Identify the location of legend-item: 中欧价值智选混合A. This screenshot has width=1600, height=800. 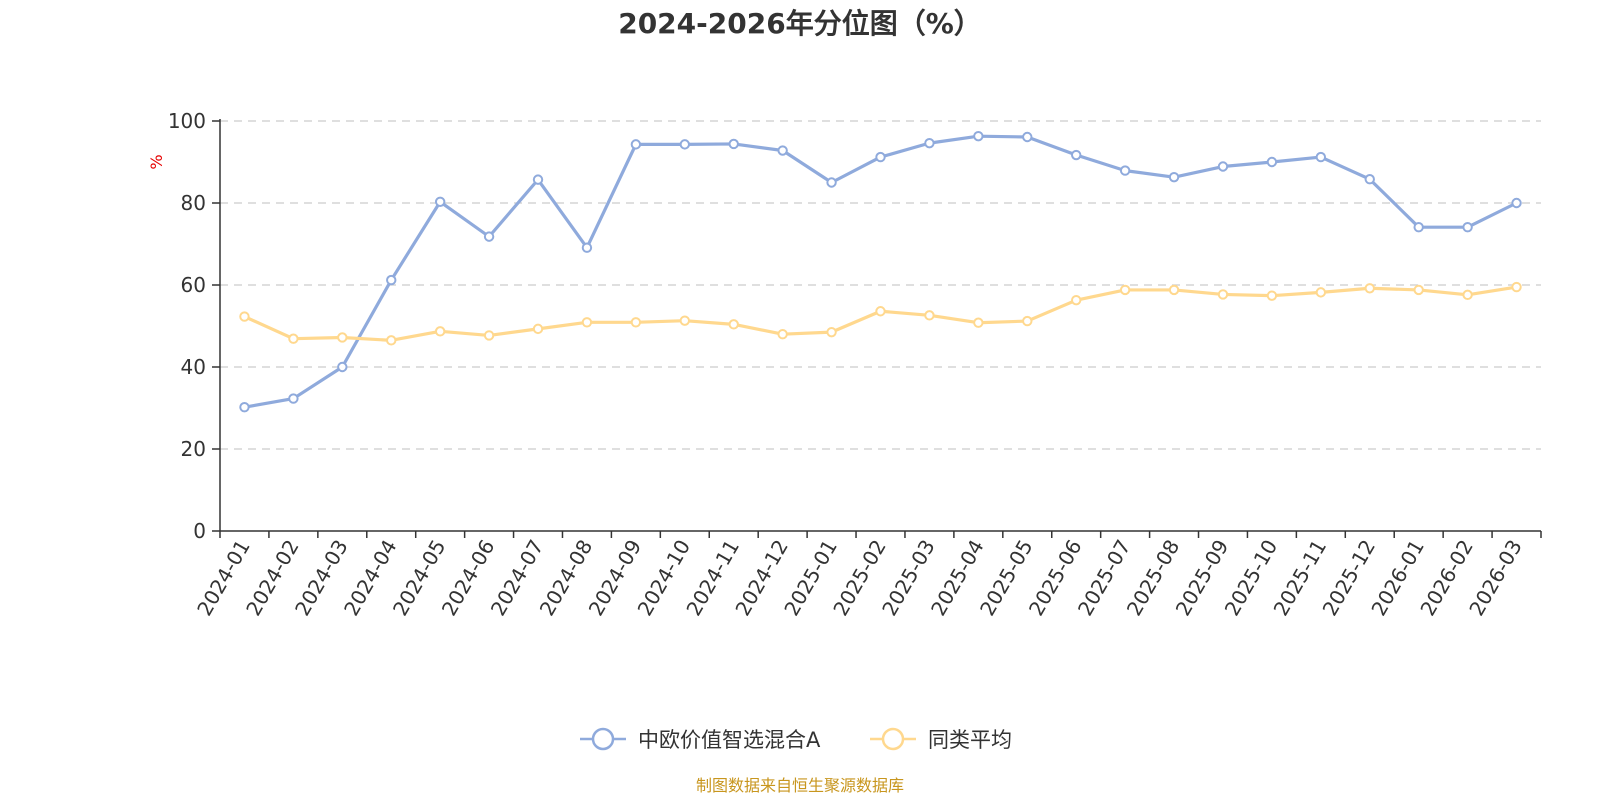
(700, 739).